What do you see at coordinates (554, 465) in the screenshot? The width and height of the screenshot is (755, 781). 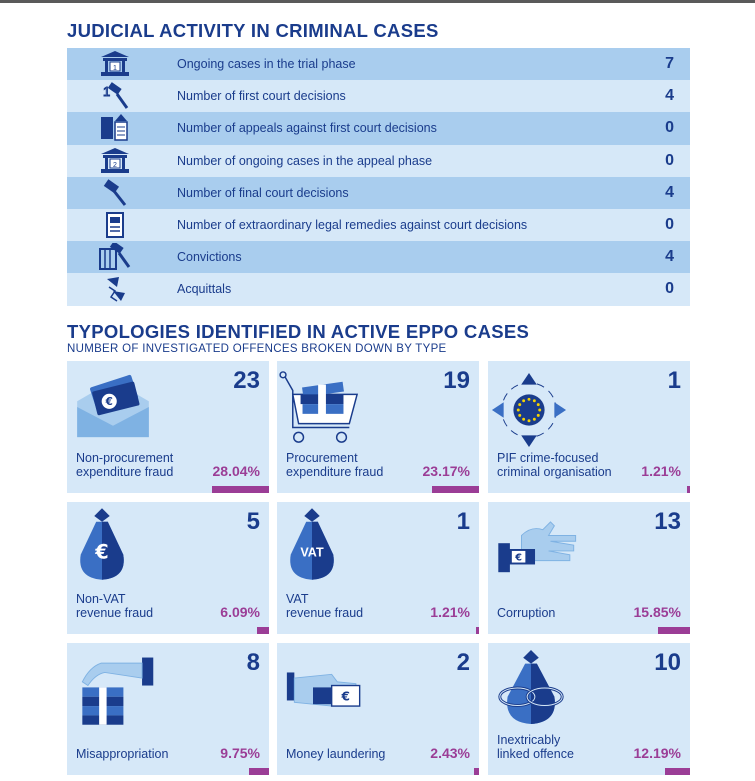 I see `card-label: PIF crime-focused criminal organisation` at bounding box center [554, 465].